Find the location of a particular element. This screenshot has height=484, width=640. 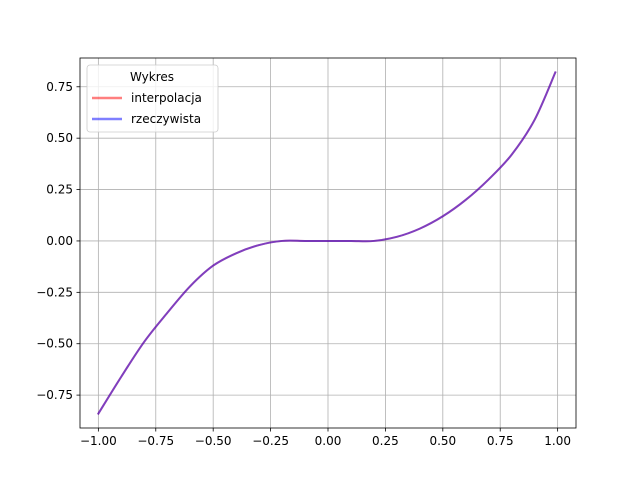

y-tick-label: 0.00 is located at coordinates (59, 241).